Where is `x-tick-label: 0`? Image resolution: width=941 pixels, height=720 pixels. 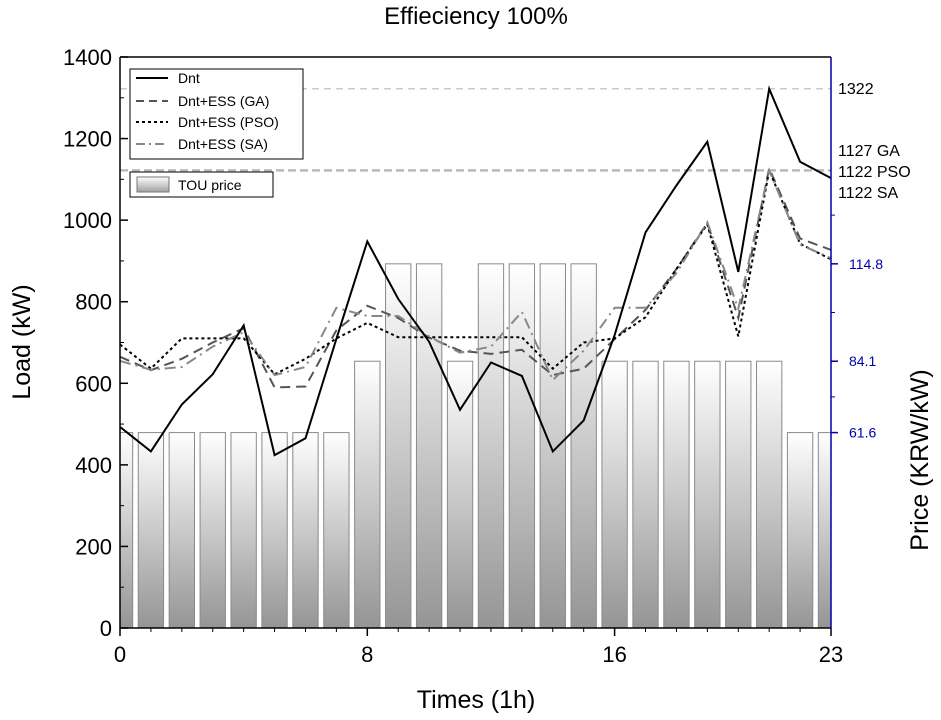
x-tick-label: 0 is located at coordinates (120, 654).